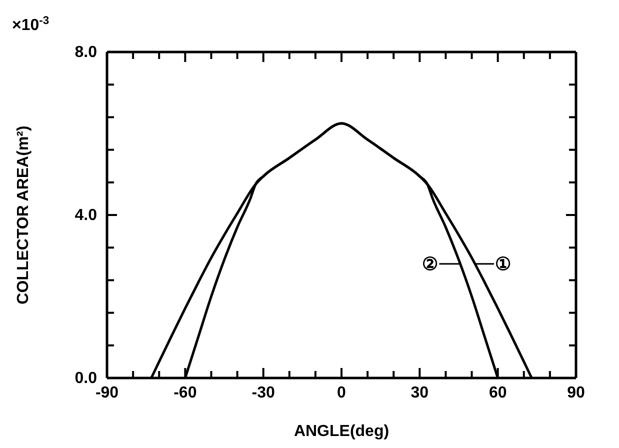 The width and height of the screenshot is (619, 448). Describe the element at coordinates (185, 393) in the screenshot. I see `x-tick-label: -60` at that location.